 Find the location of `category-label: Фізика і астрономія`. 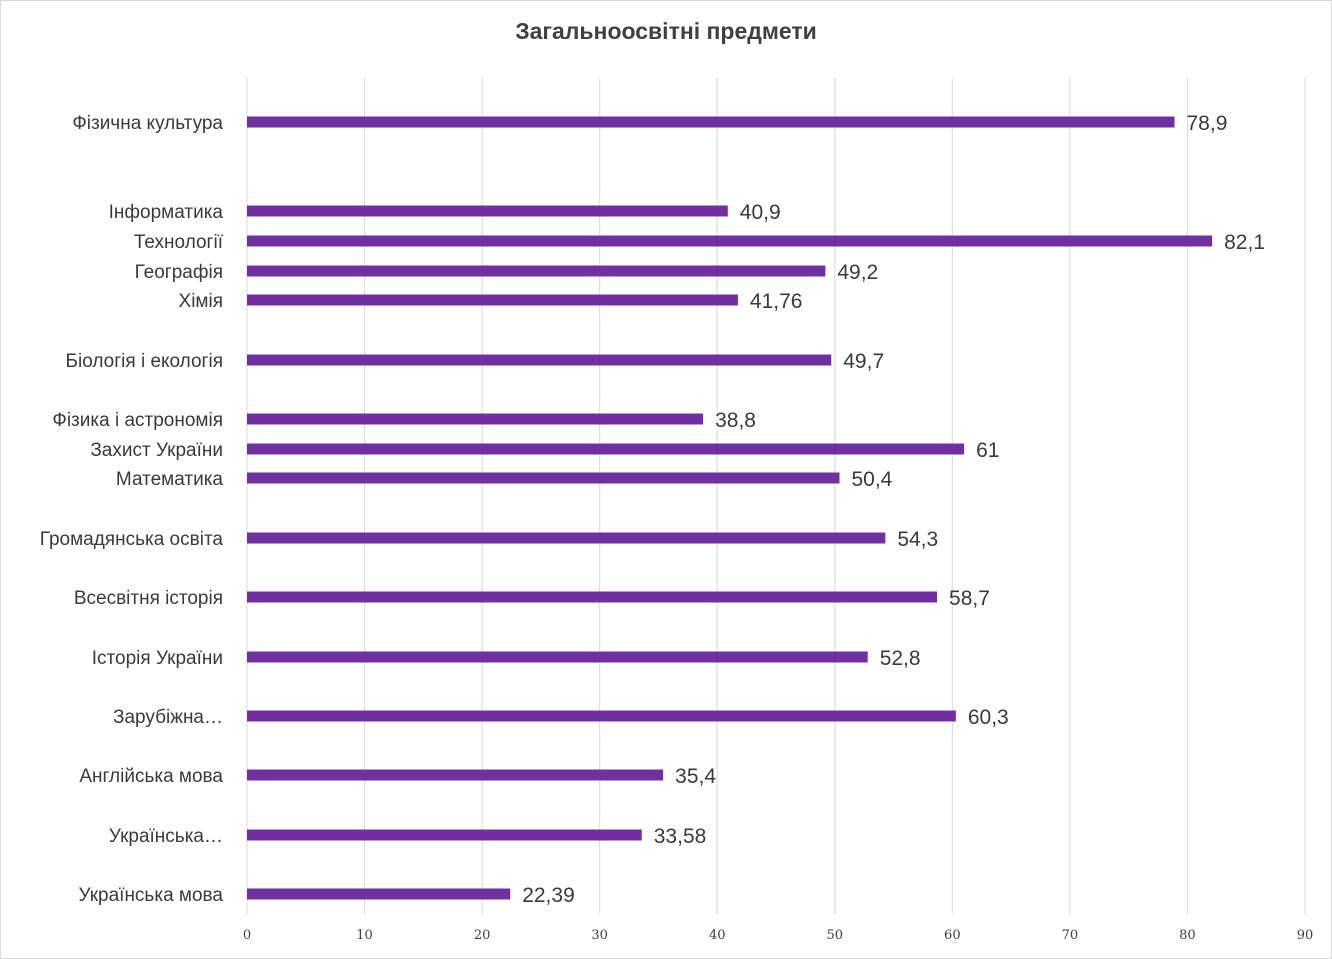

category-label: Фізика і астрономія is located at coordinates (137, 420).